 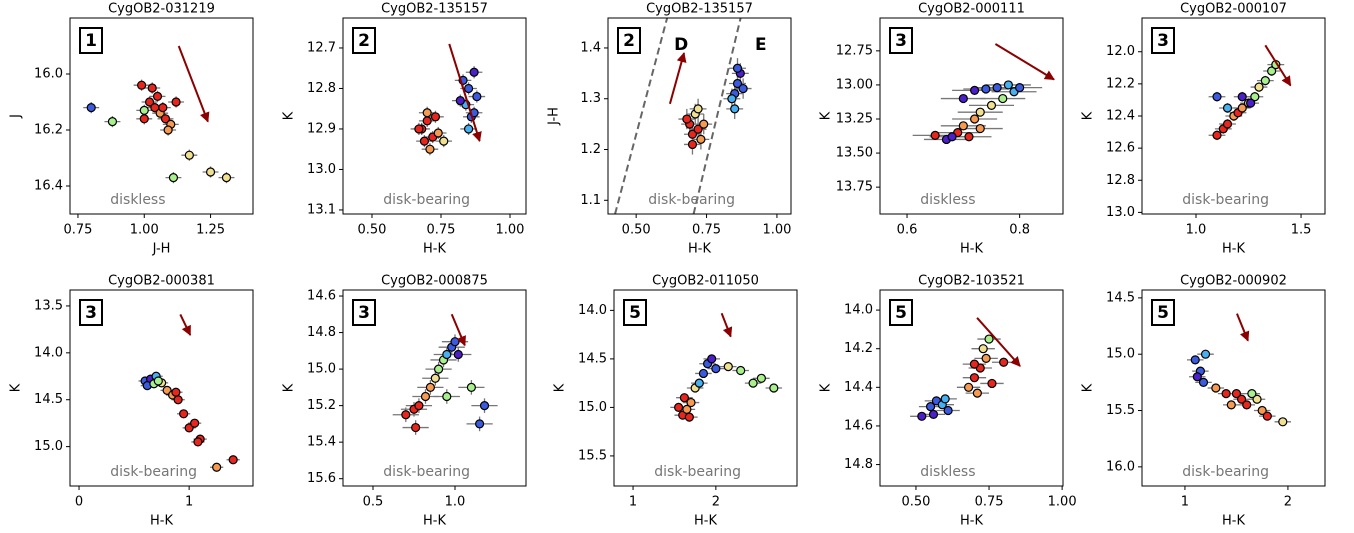 What do you see at coordinates (1120, 466) in the screenshot?
I see `y-tick-label: 16.0` at bounding box center [1120, 466].